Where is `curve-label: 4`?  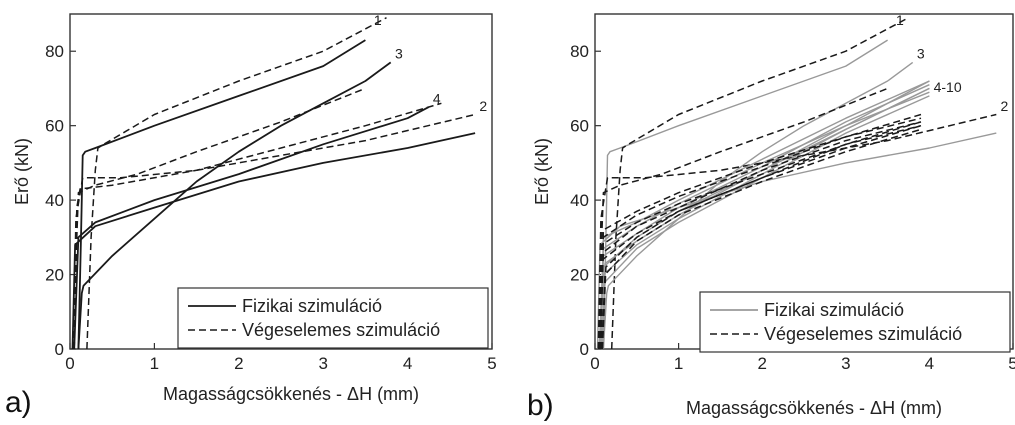 curve-label: 4 is located at coordinates (437, 98).